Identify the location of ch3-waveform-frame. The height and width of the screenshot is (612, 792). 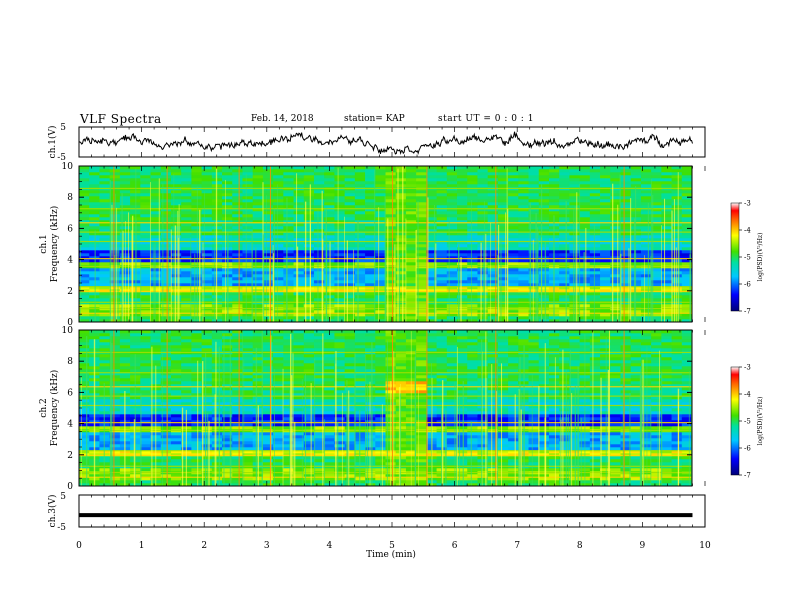
(392, 511).